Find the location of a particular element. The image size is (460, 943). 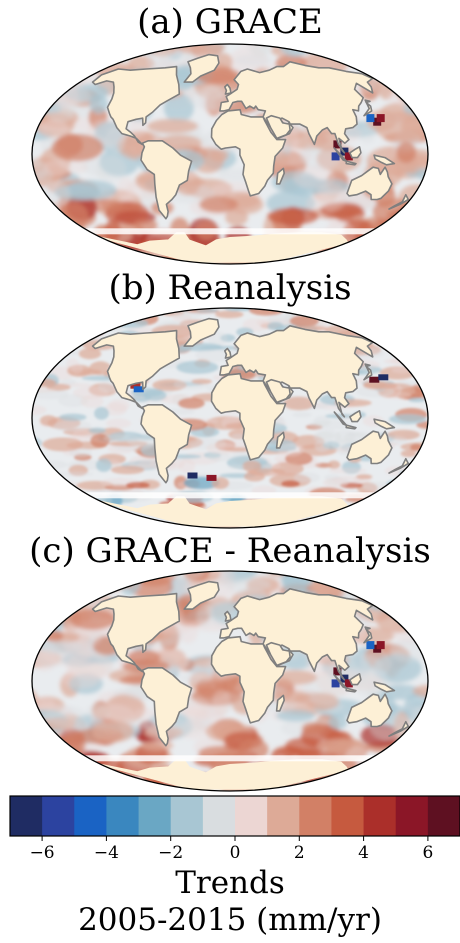

colorbar-tick-label: 6 is located at coordinates (427, 853).